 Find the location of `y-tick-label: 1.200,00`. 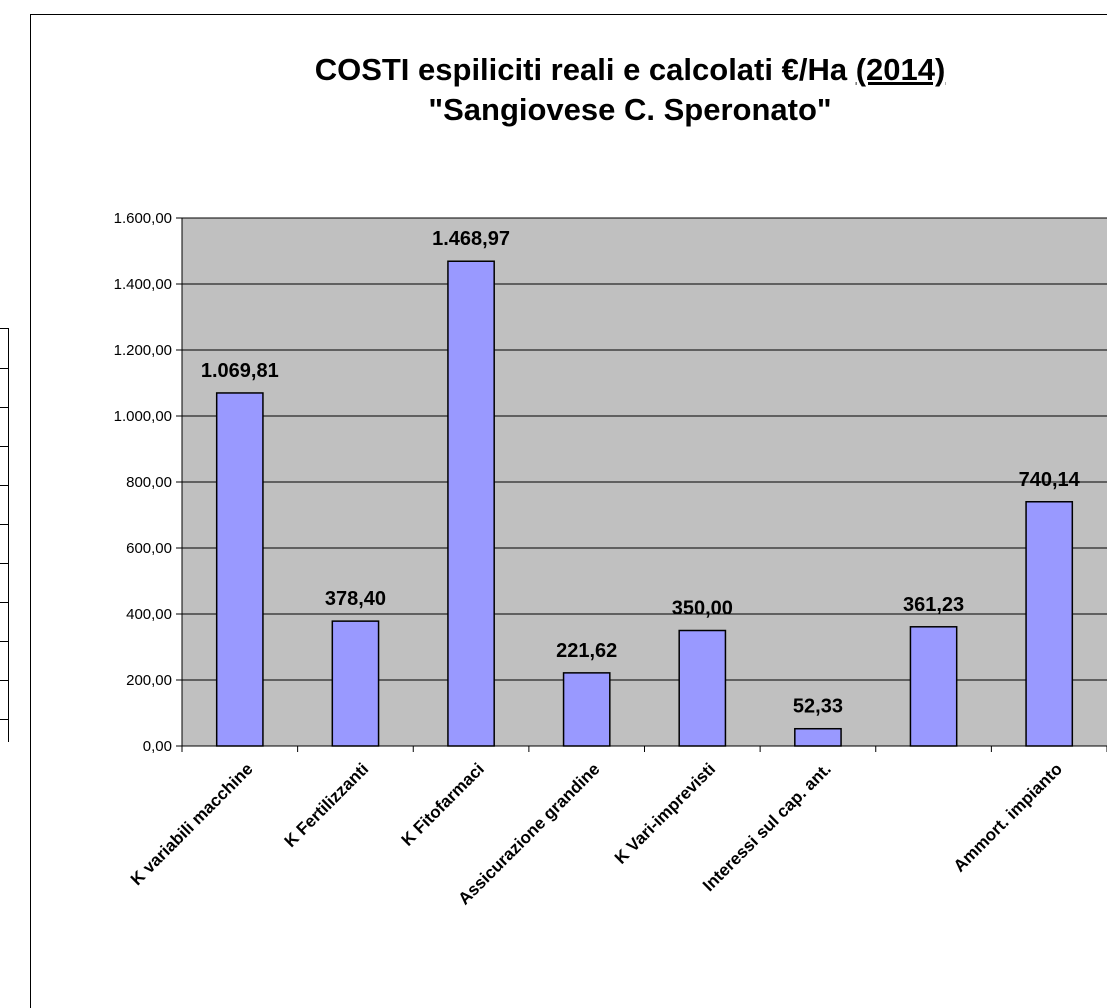

y-tick-label: 1.200,00 is located at coordinates (143, 350).